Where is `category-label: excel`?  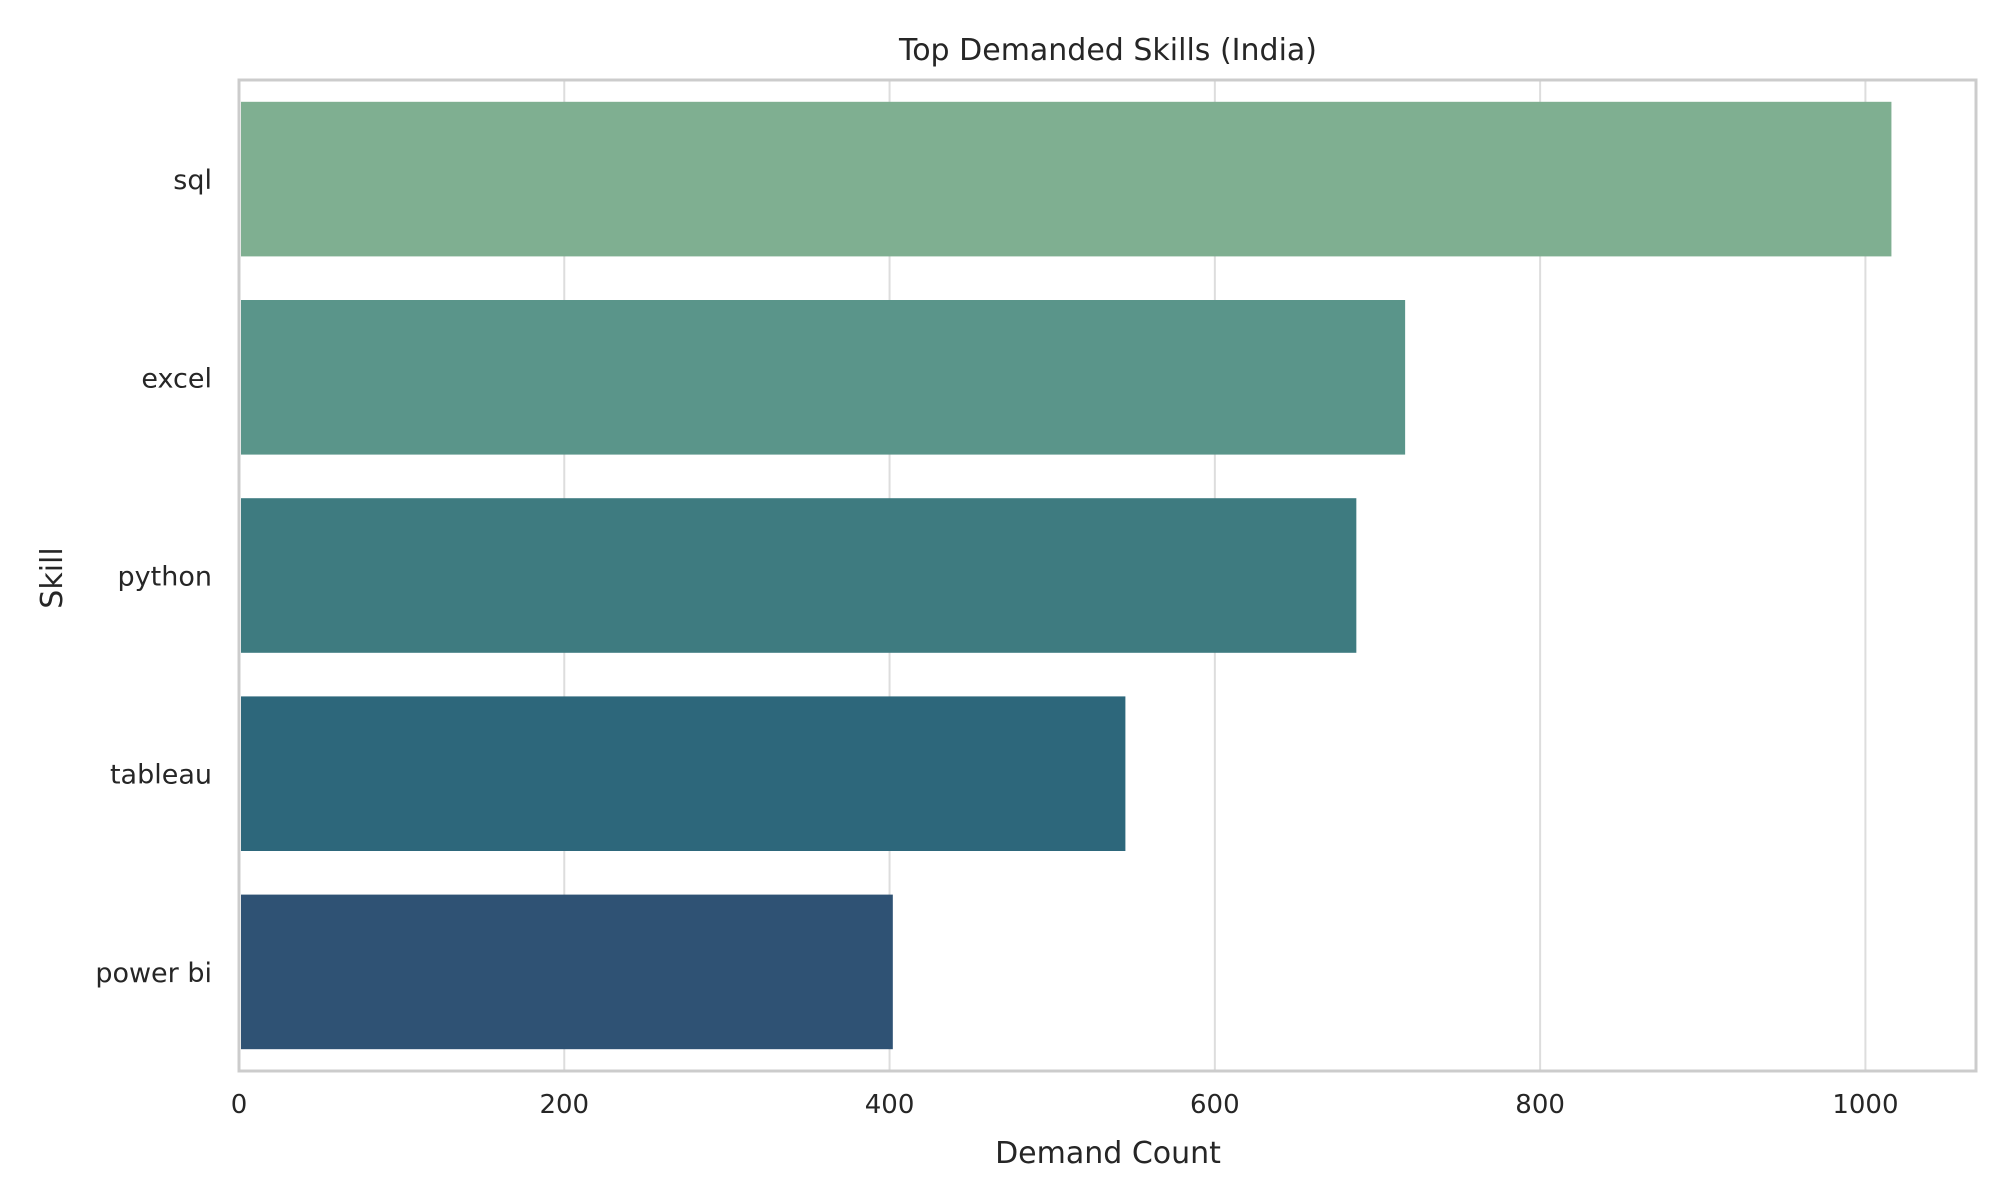 category-label: excel is located at coordinates (176, 378).